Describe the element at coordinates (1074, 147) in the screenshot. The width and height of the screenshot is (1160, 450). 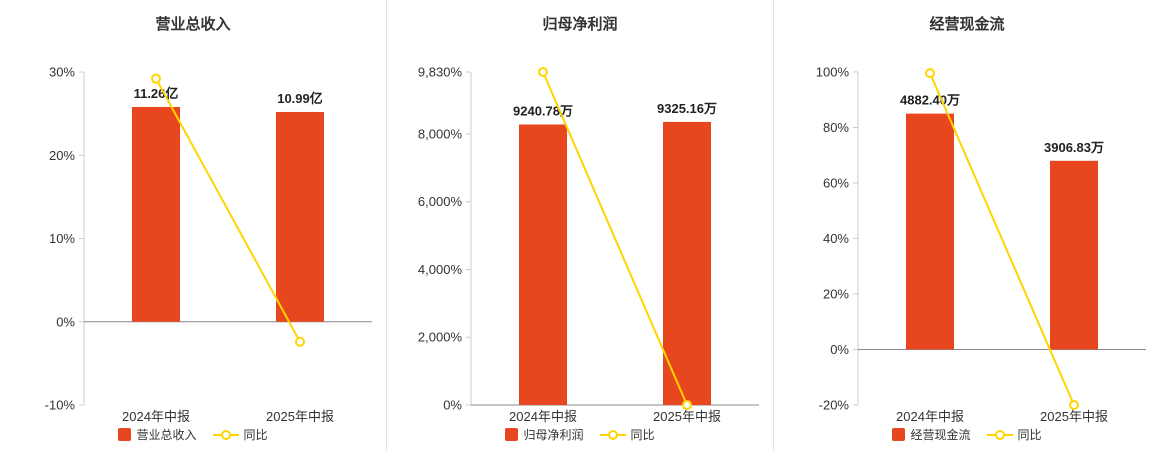
I see `bar-value-label: 3906.83万` at that location.